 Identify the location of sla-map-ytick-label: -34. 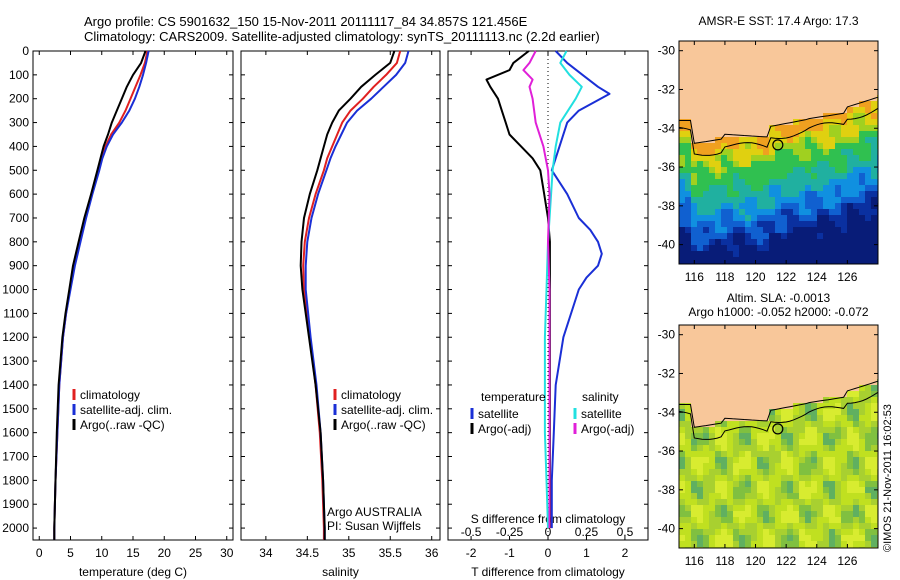
(667, 412).